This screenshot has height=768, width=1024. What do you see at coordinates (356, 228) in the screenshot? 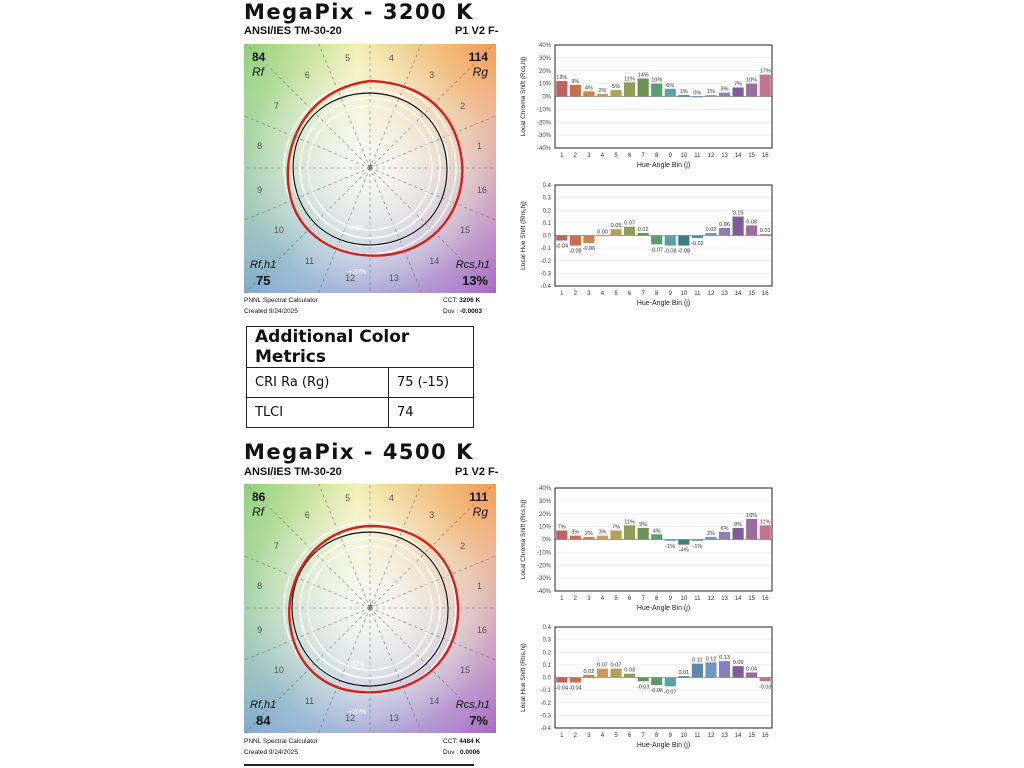
I see `ring-minus-label: -20%` at bounding box center [356, 228].